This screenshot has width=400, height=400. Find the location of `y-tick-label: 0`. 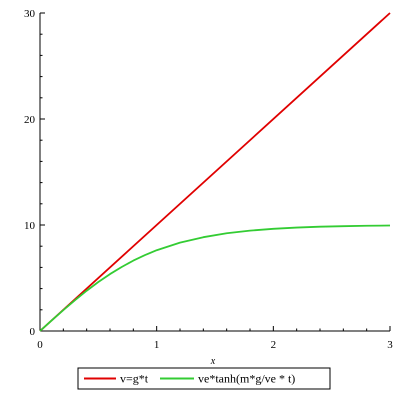

y-tick-label: 0 is located at coordinates (33, 332).